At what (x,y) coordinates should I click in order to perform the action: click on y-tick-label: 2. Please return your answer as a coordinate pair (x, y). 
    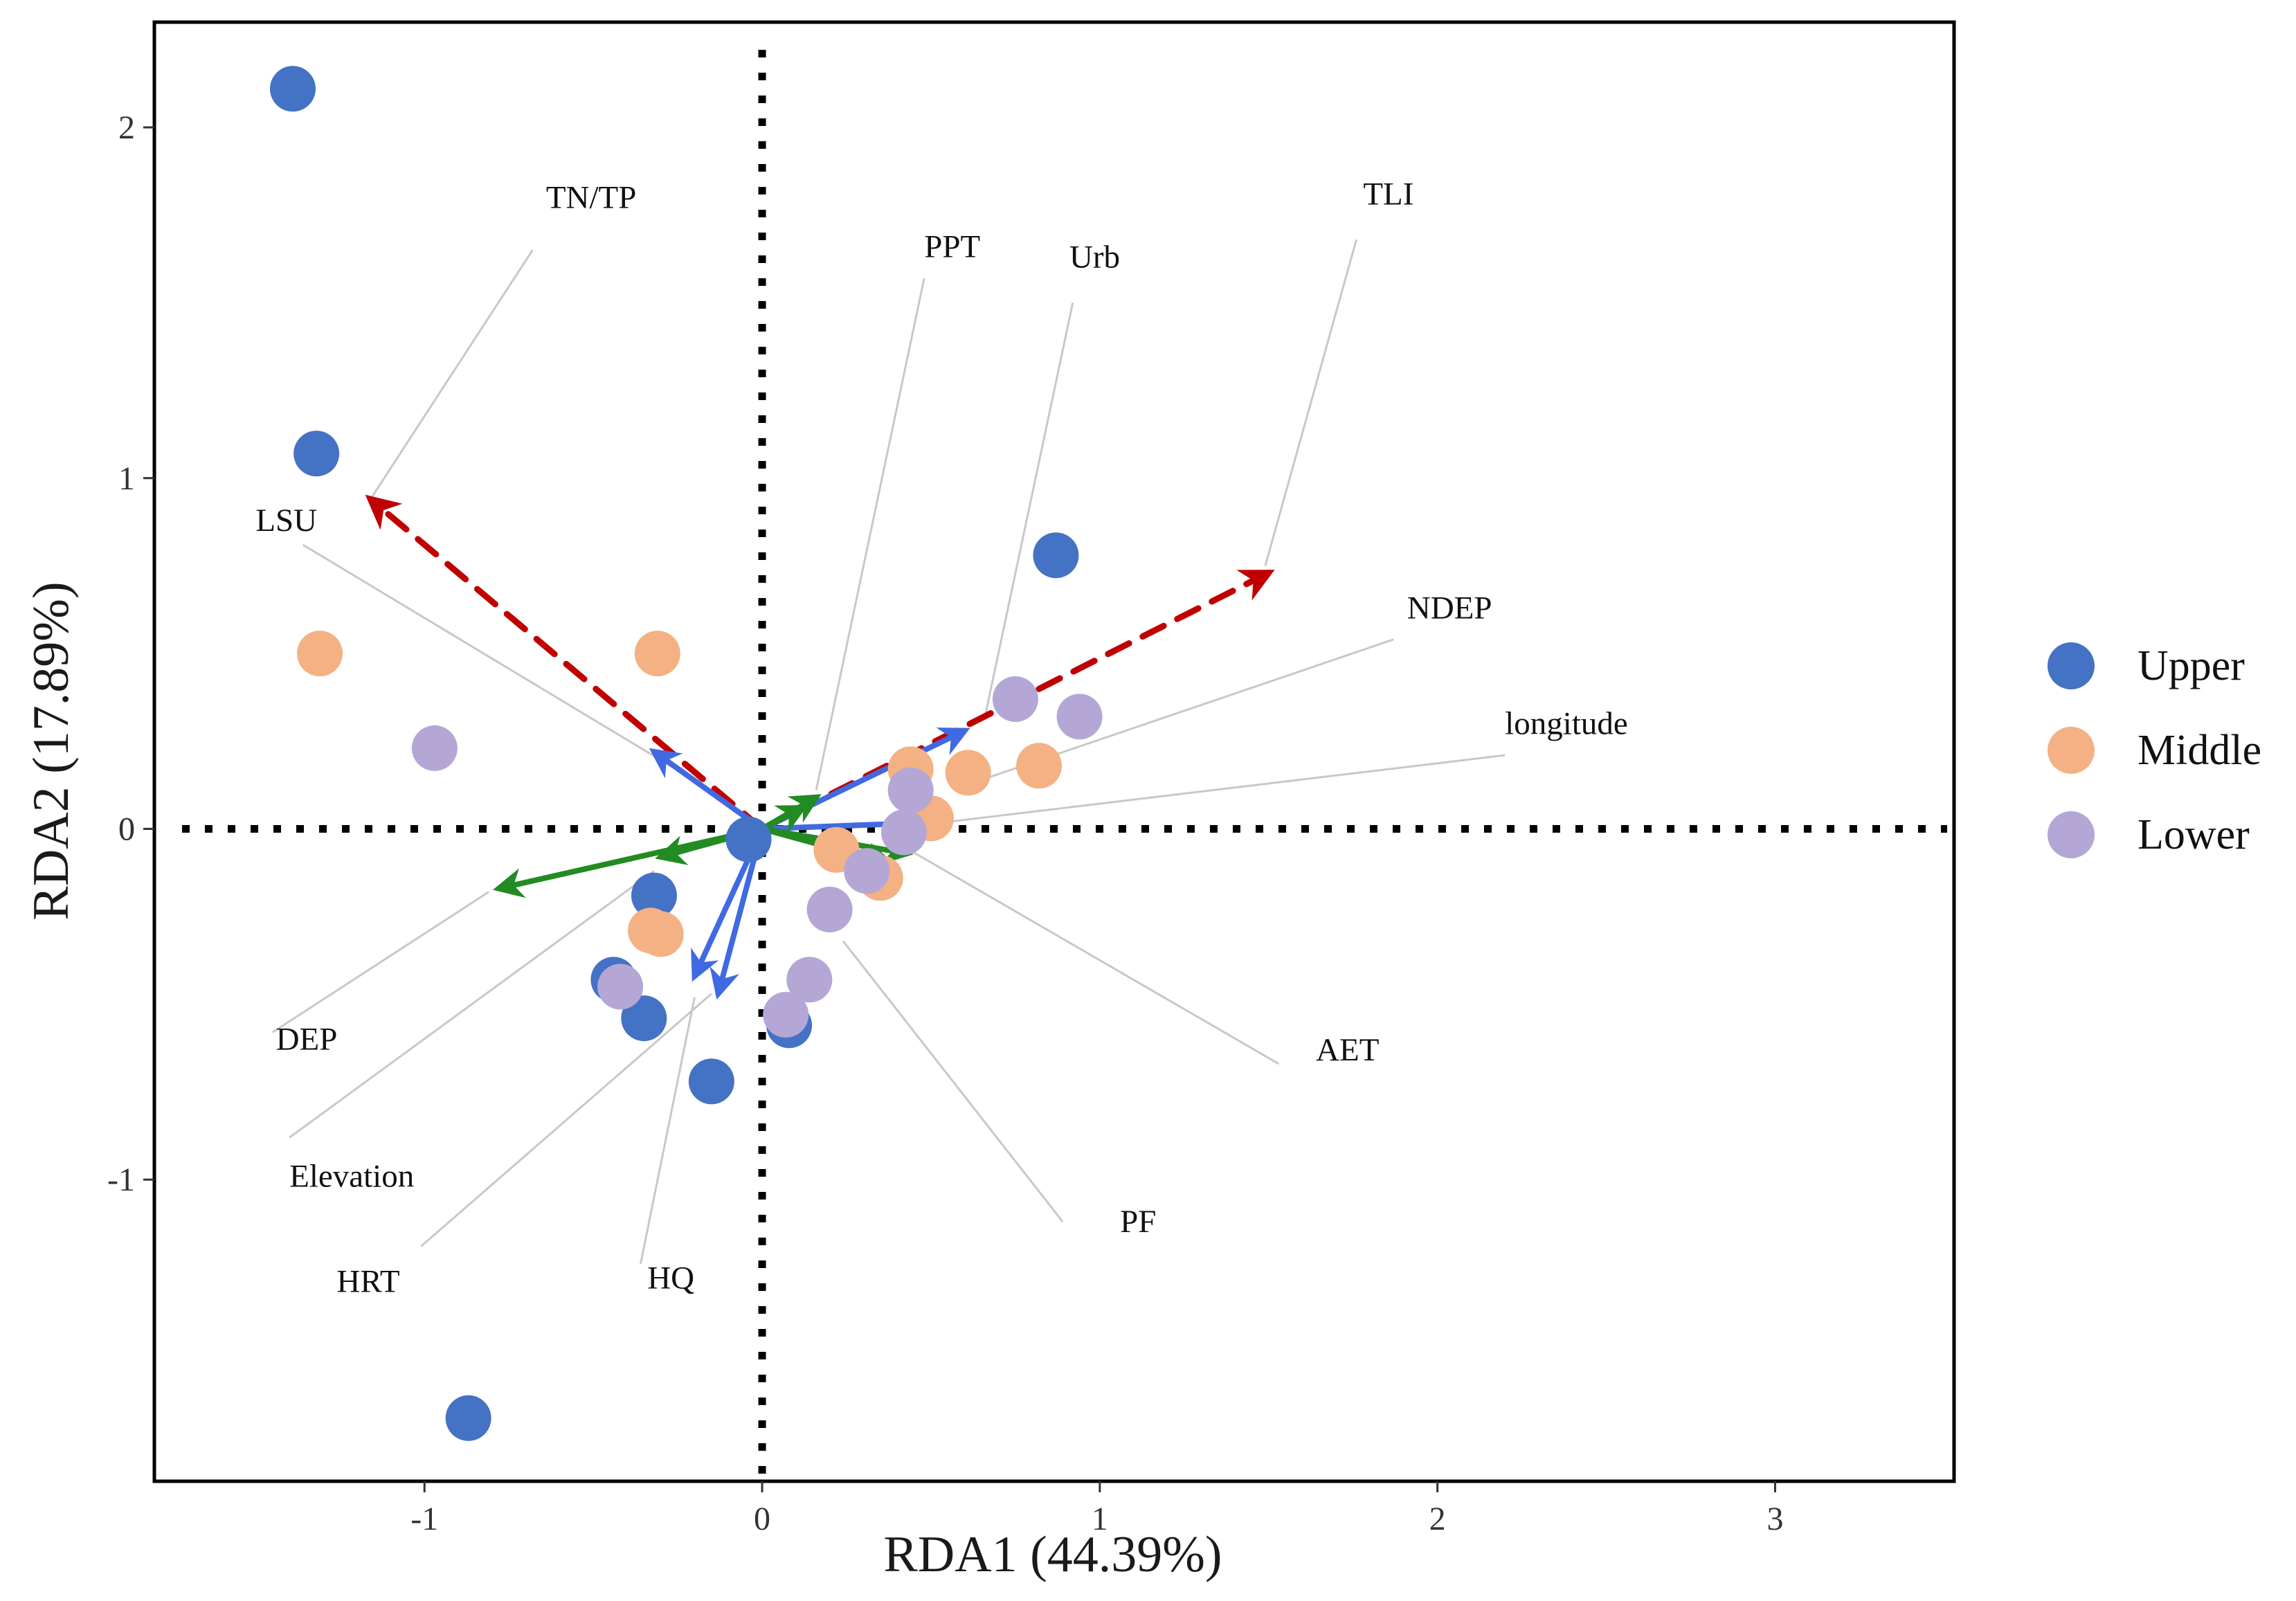
    Looking at the image, I should click on (127, 127).